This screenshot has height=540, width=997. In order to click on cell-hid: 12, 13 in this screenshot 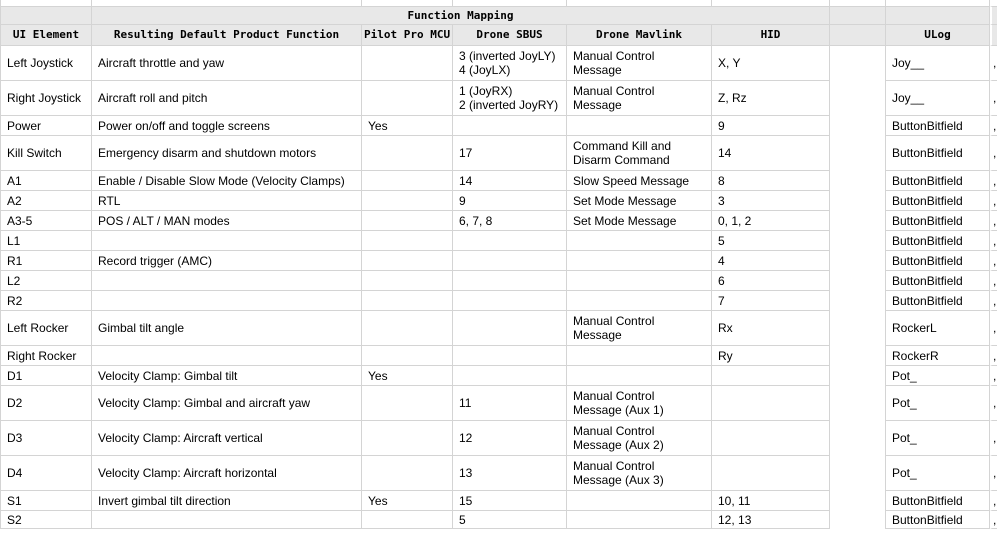, I will do `click(771, 520)`.